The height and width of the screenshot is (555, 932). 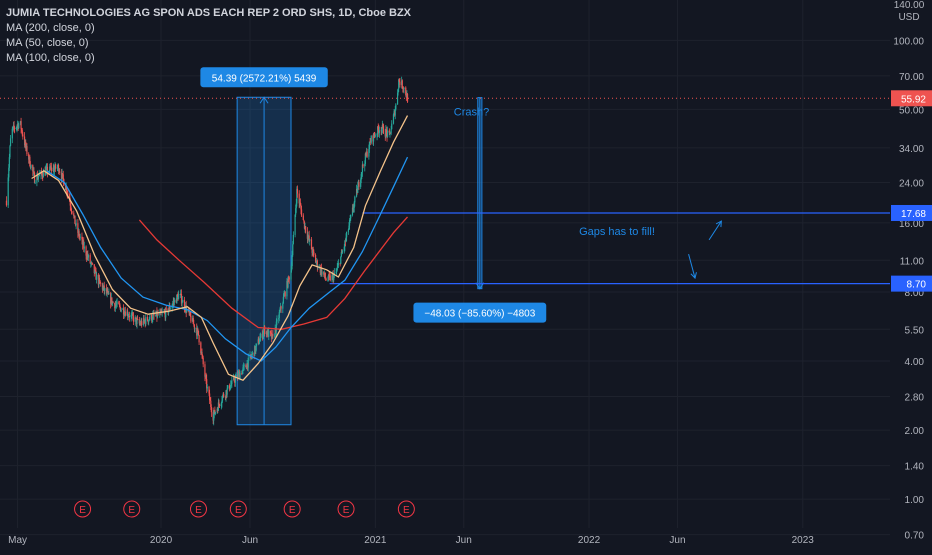 What do you see at coordinates (47, 43) in the screenshot?
I see `legend-ma50: MA (50, close, 0)` at bounding box center [47, 43].